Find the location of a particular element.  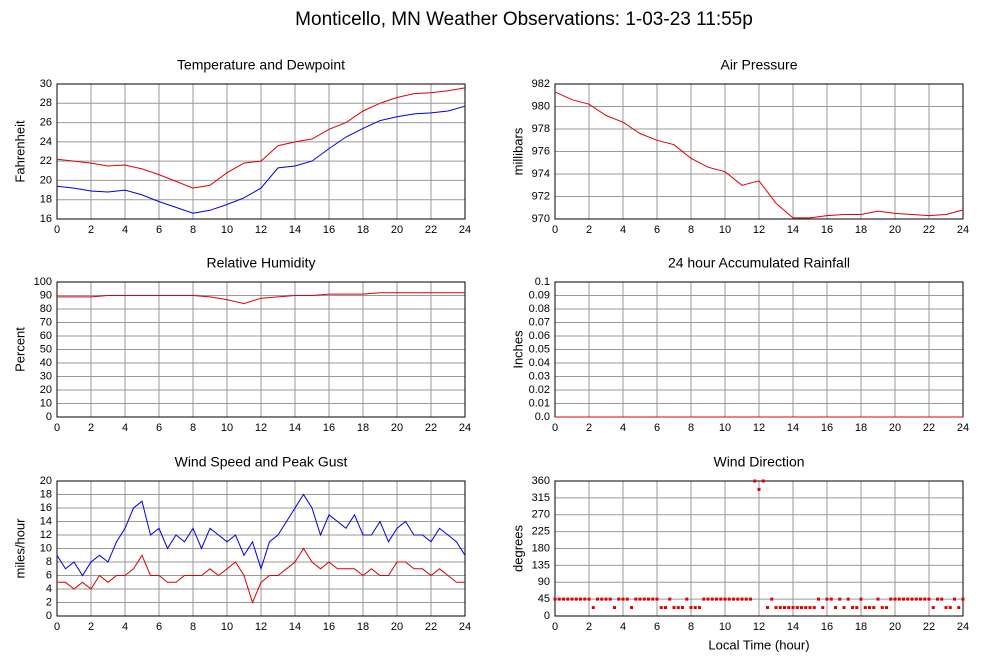

plot-frame is located at coordinates (261, 349).